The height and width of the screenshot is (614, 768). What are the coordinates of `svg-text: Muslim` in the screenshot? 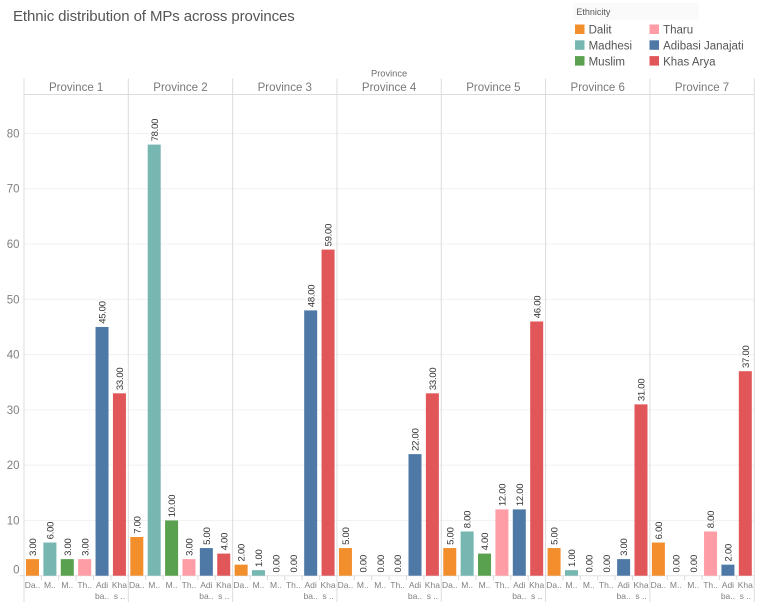 It's located at (607, 62).